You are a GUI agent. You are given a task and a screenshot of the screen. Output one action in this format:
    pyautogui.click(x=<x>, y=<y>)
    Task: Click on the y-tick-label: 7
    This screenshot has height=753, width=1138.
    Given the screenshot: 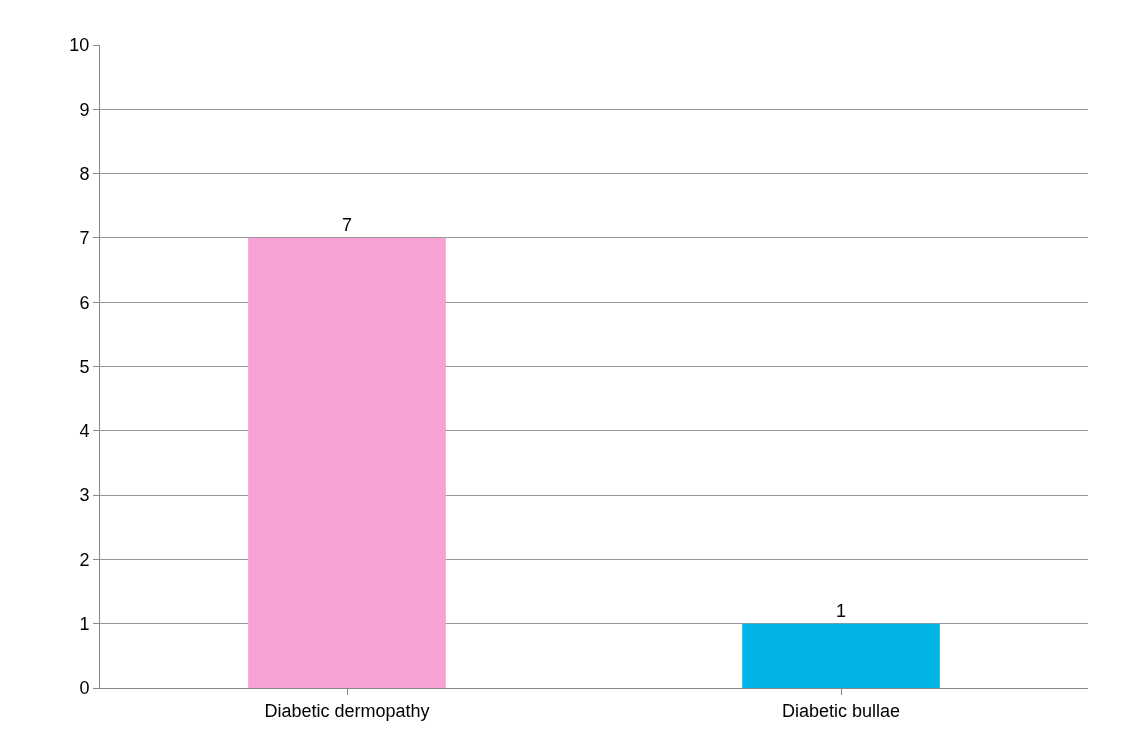 What is the action you would take?
    pyautogui.click(x=84, y=238)
    